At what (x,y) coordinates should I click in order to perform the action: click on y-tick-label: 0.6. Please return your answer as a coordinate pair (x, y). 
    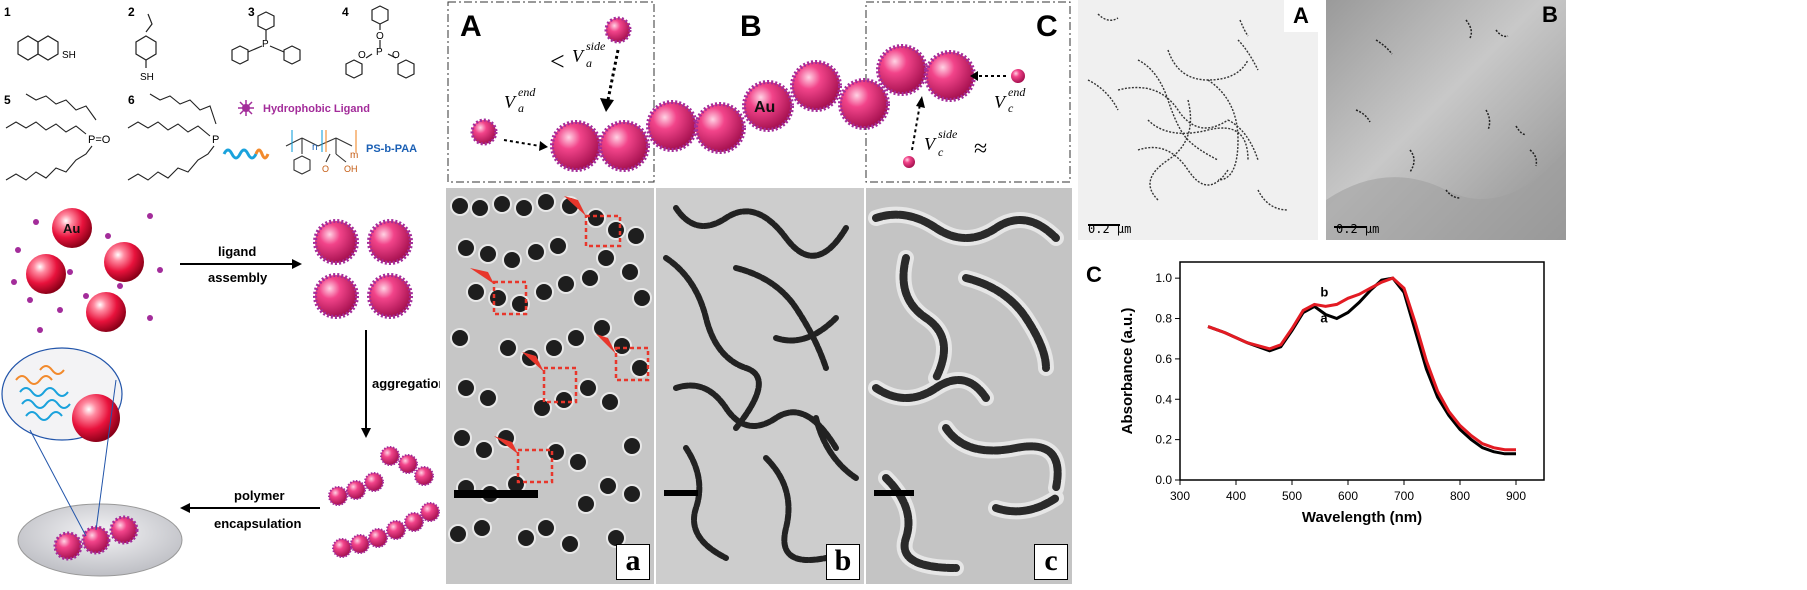
    Looking at the image, I should click on (1163, 359).